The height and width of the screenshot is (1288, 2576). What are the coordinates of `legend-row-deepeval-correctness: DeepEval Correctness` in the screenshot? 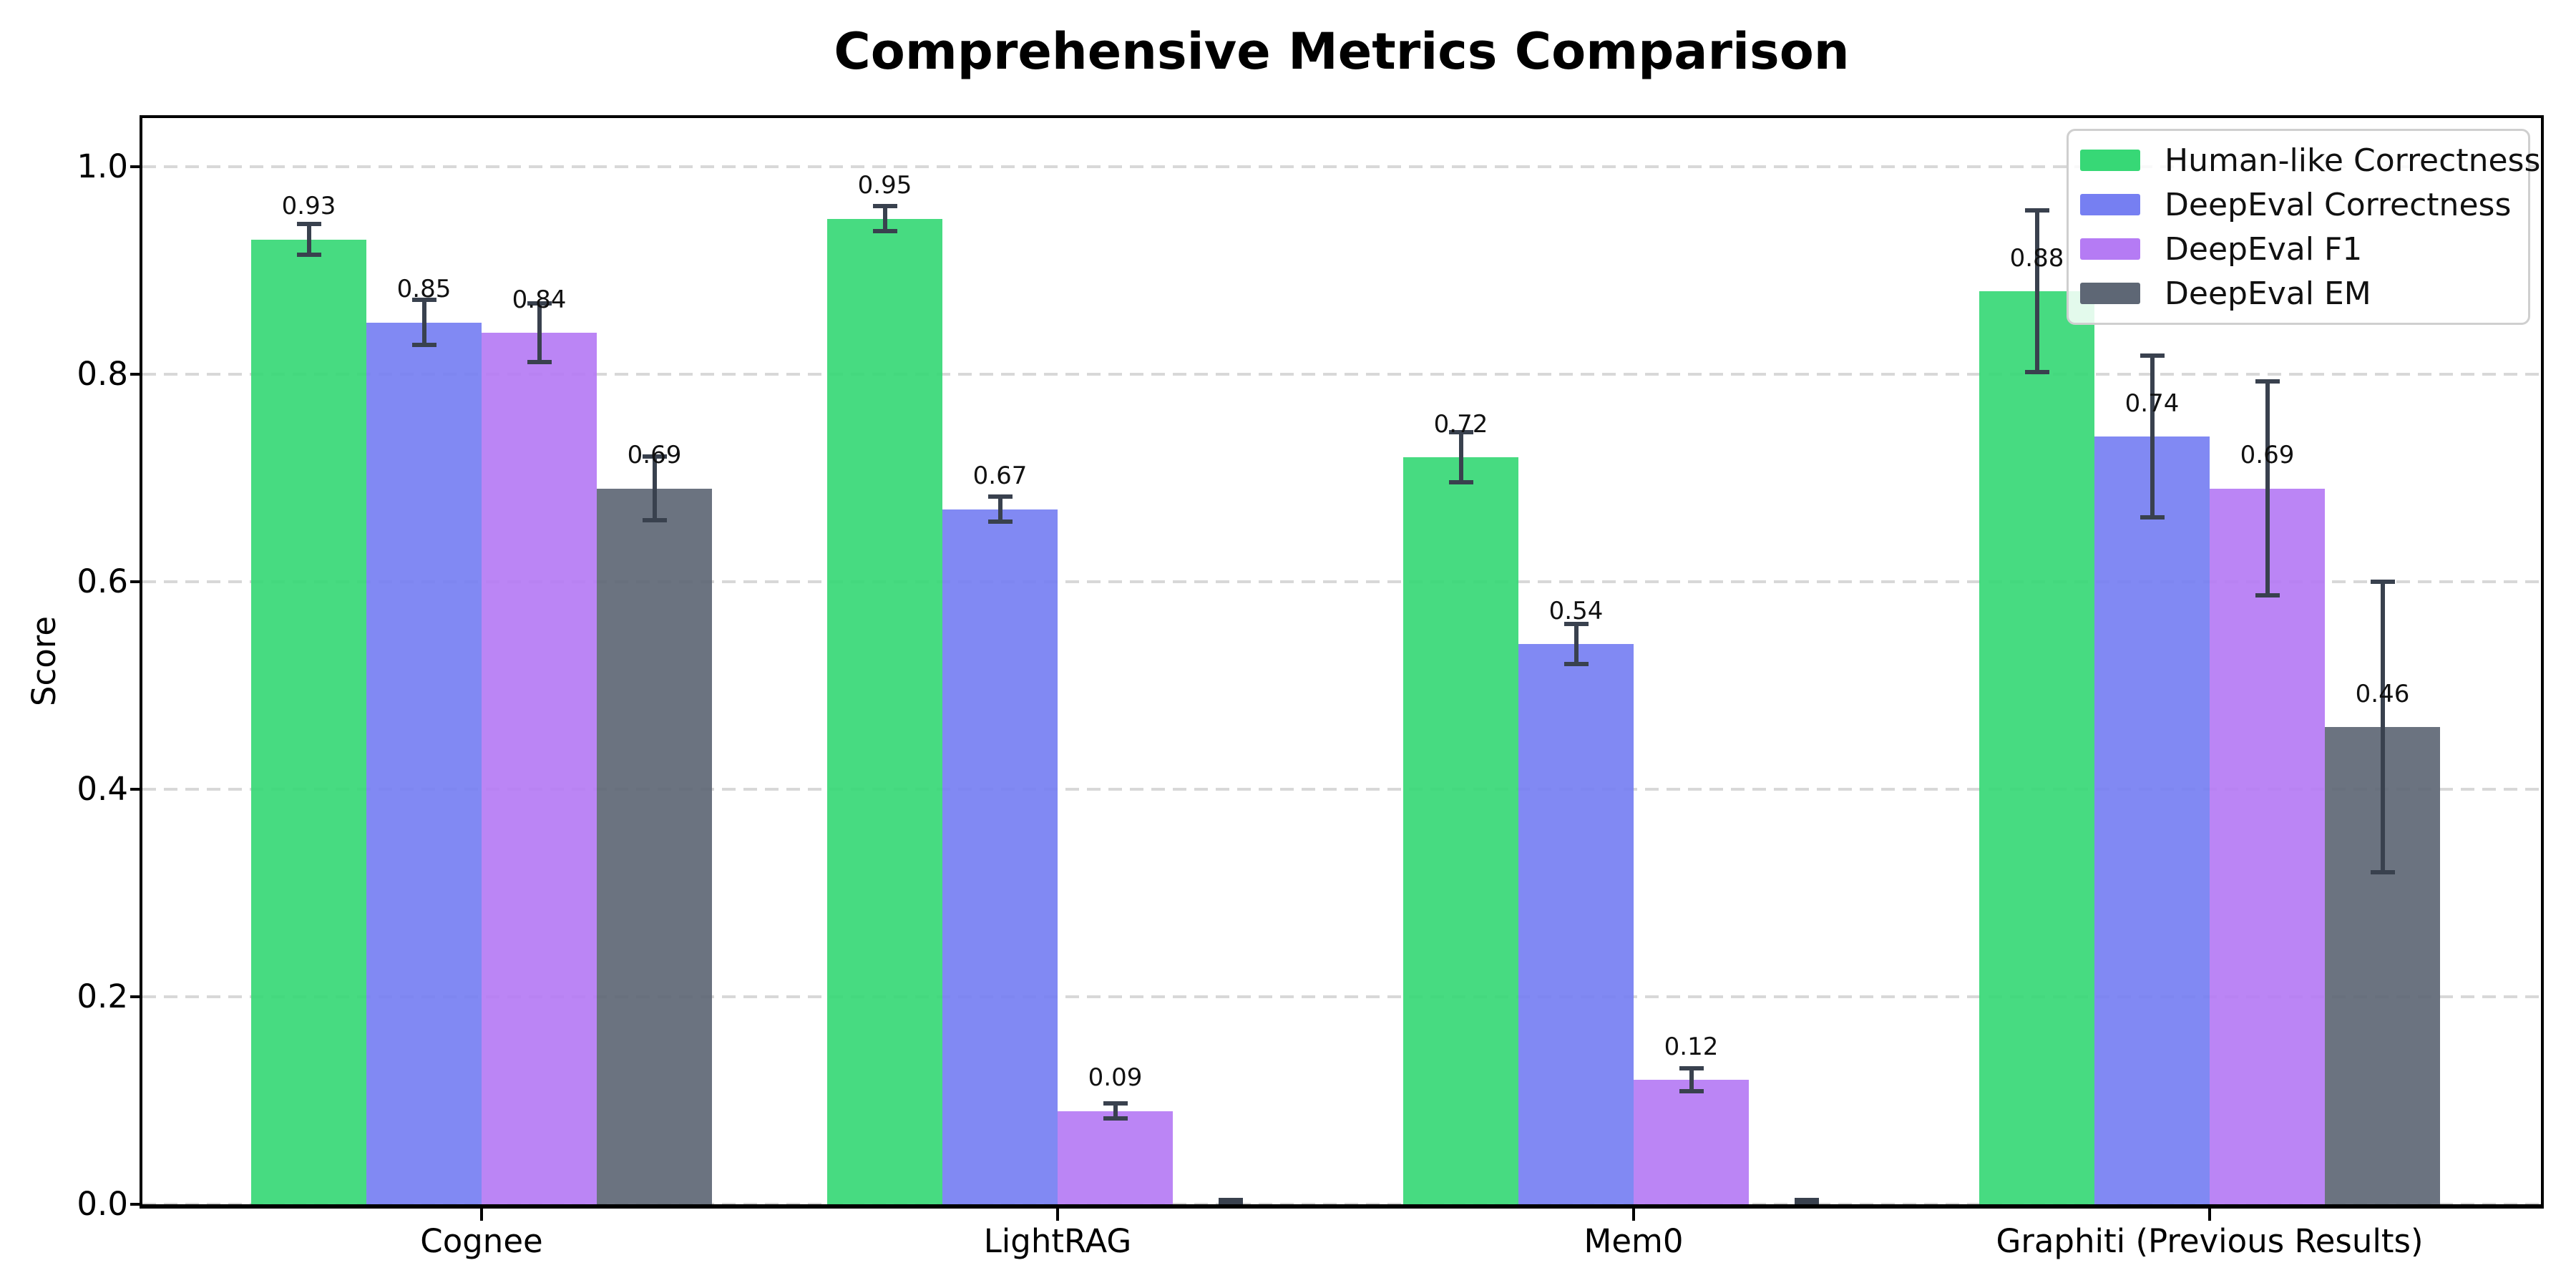 It's located at (2300, 204).